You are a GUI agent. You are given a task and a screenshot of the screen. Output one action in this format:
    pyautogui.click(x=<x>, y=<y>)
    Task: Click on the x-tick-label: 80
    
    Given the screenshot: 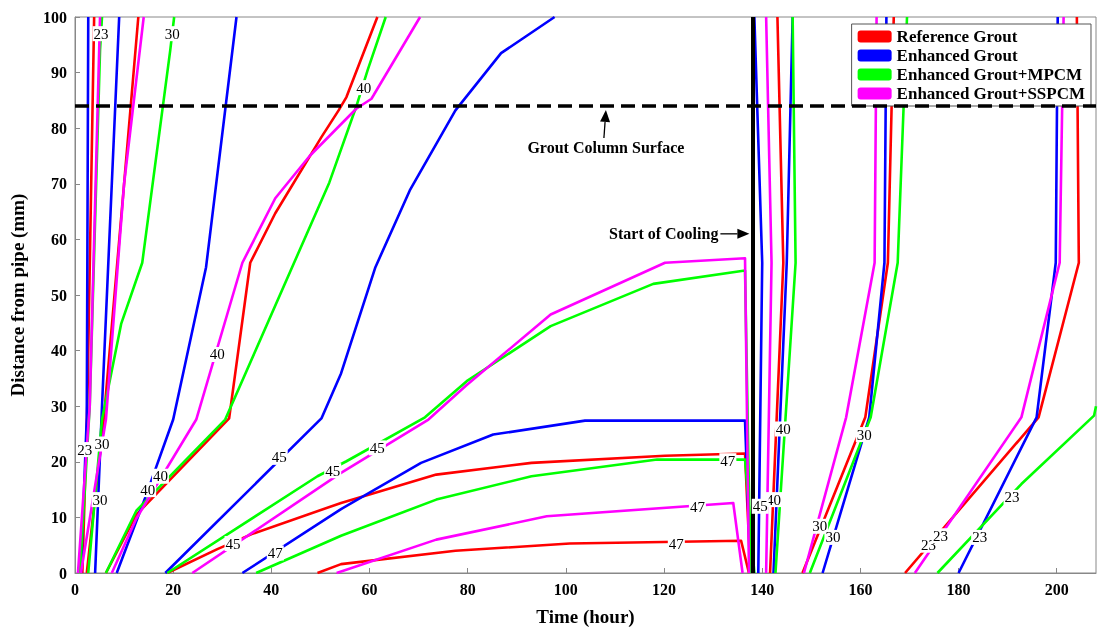 What is the action you would take?
    pyautogui.click(x=467, y=589)
    